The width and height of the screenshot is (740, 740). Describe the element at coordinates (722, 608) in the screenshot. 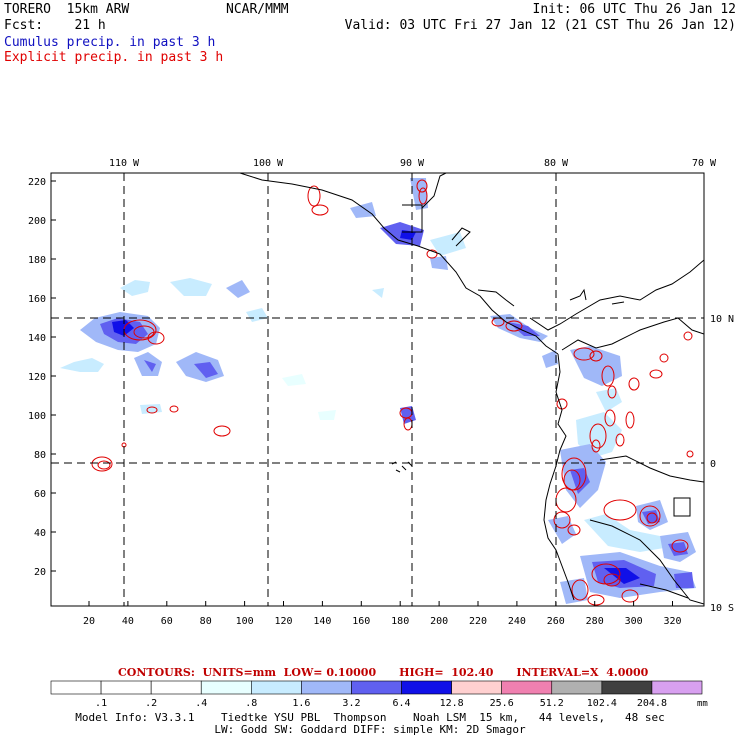

I see `lat-label-10s: 10 S` at that location.